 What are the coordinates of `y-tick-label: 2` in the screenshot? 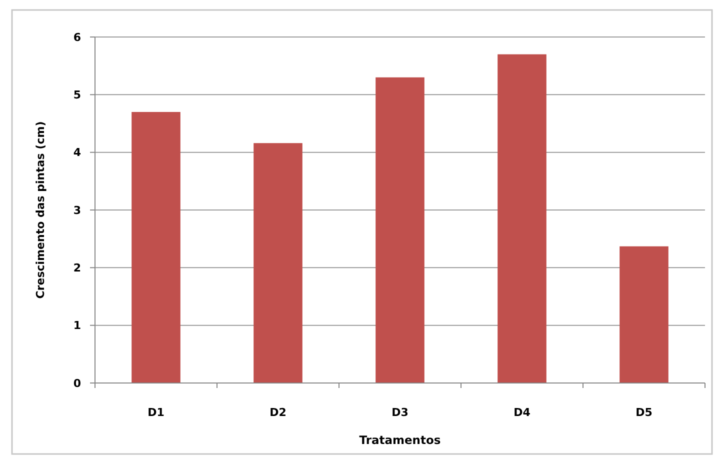 It's located at (77, 268).